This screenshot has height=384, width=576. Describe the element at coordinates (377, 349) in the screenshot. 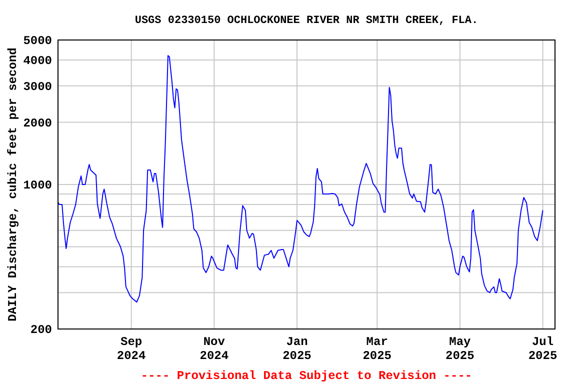

I see `x-tick-label: Mar 2025` at that location.